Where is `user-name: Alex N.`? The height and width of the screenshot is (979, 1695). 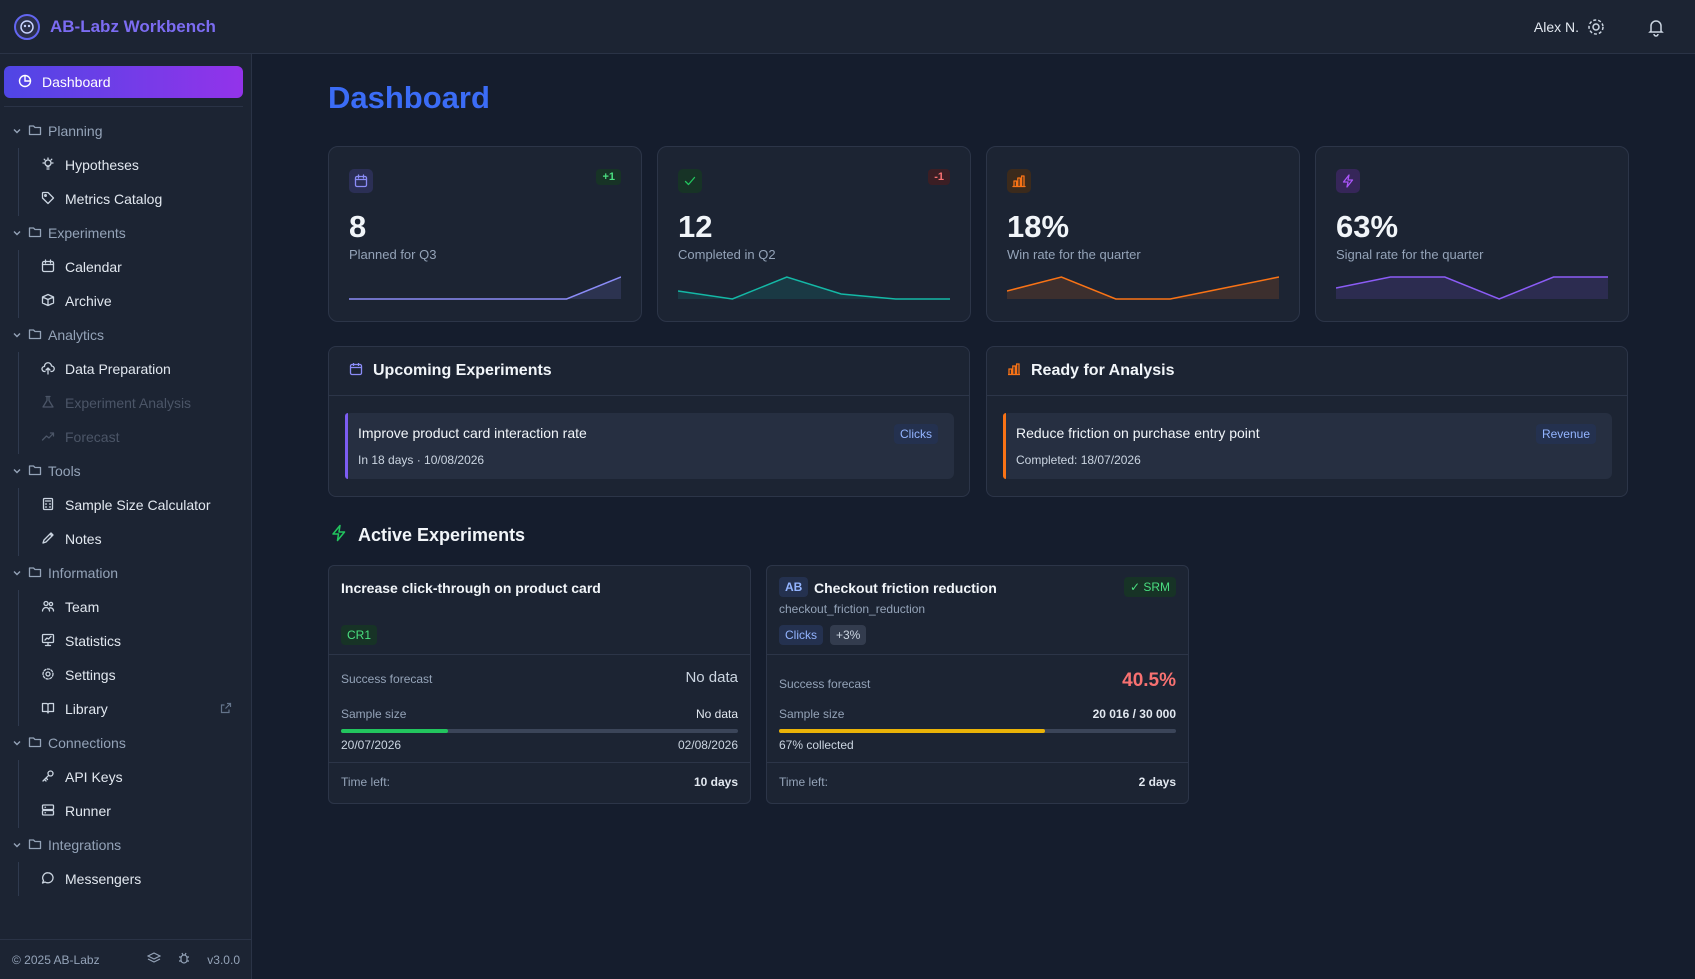
user-name: Alex N. is located at coordinates (1556, 26).